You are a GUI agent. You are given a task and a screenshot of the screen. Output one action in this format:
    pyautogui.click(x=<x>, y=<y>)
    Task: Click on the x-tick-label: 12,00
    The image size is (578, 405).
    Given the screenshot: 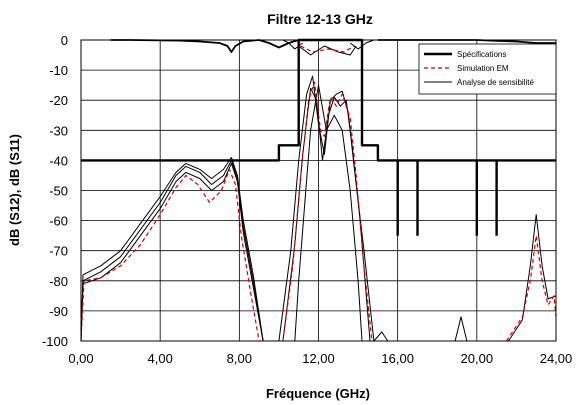 What is the action you would take?
    pyautogui.click(x=318, y=358)
    